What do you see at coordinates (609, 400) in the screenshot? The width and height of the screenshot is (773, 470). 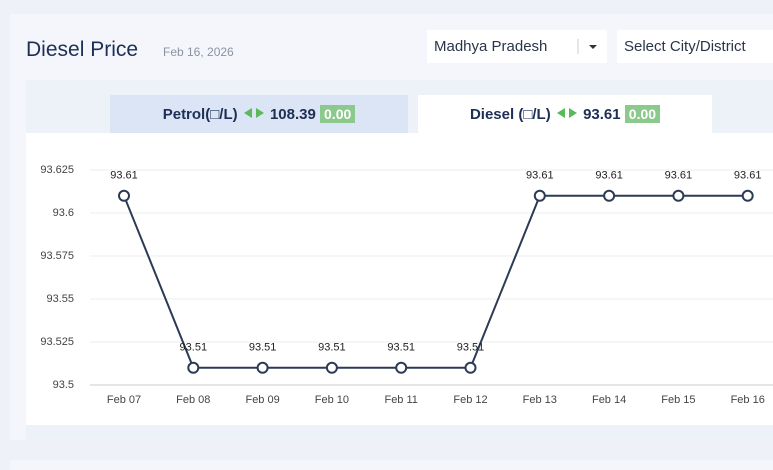 I see `x-tick-label: Feb 14` at bounding box center [609, 400].